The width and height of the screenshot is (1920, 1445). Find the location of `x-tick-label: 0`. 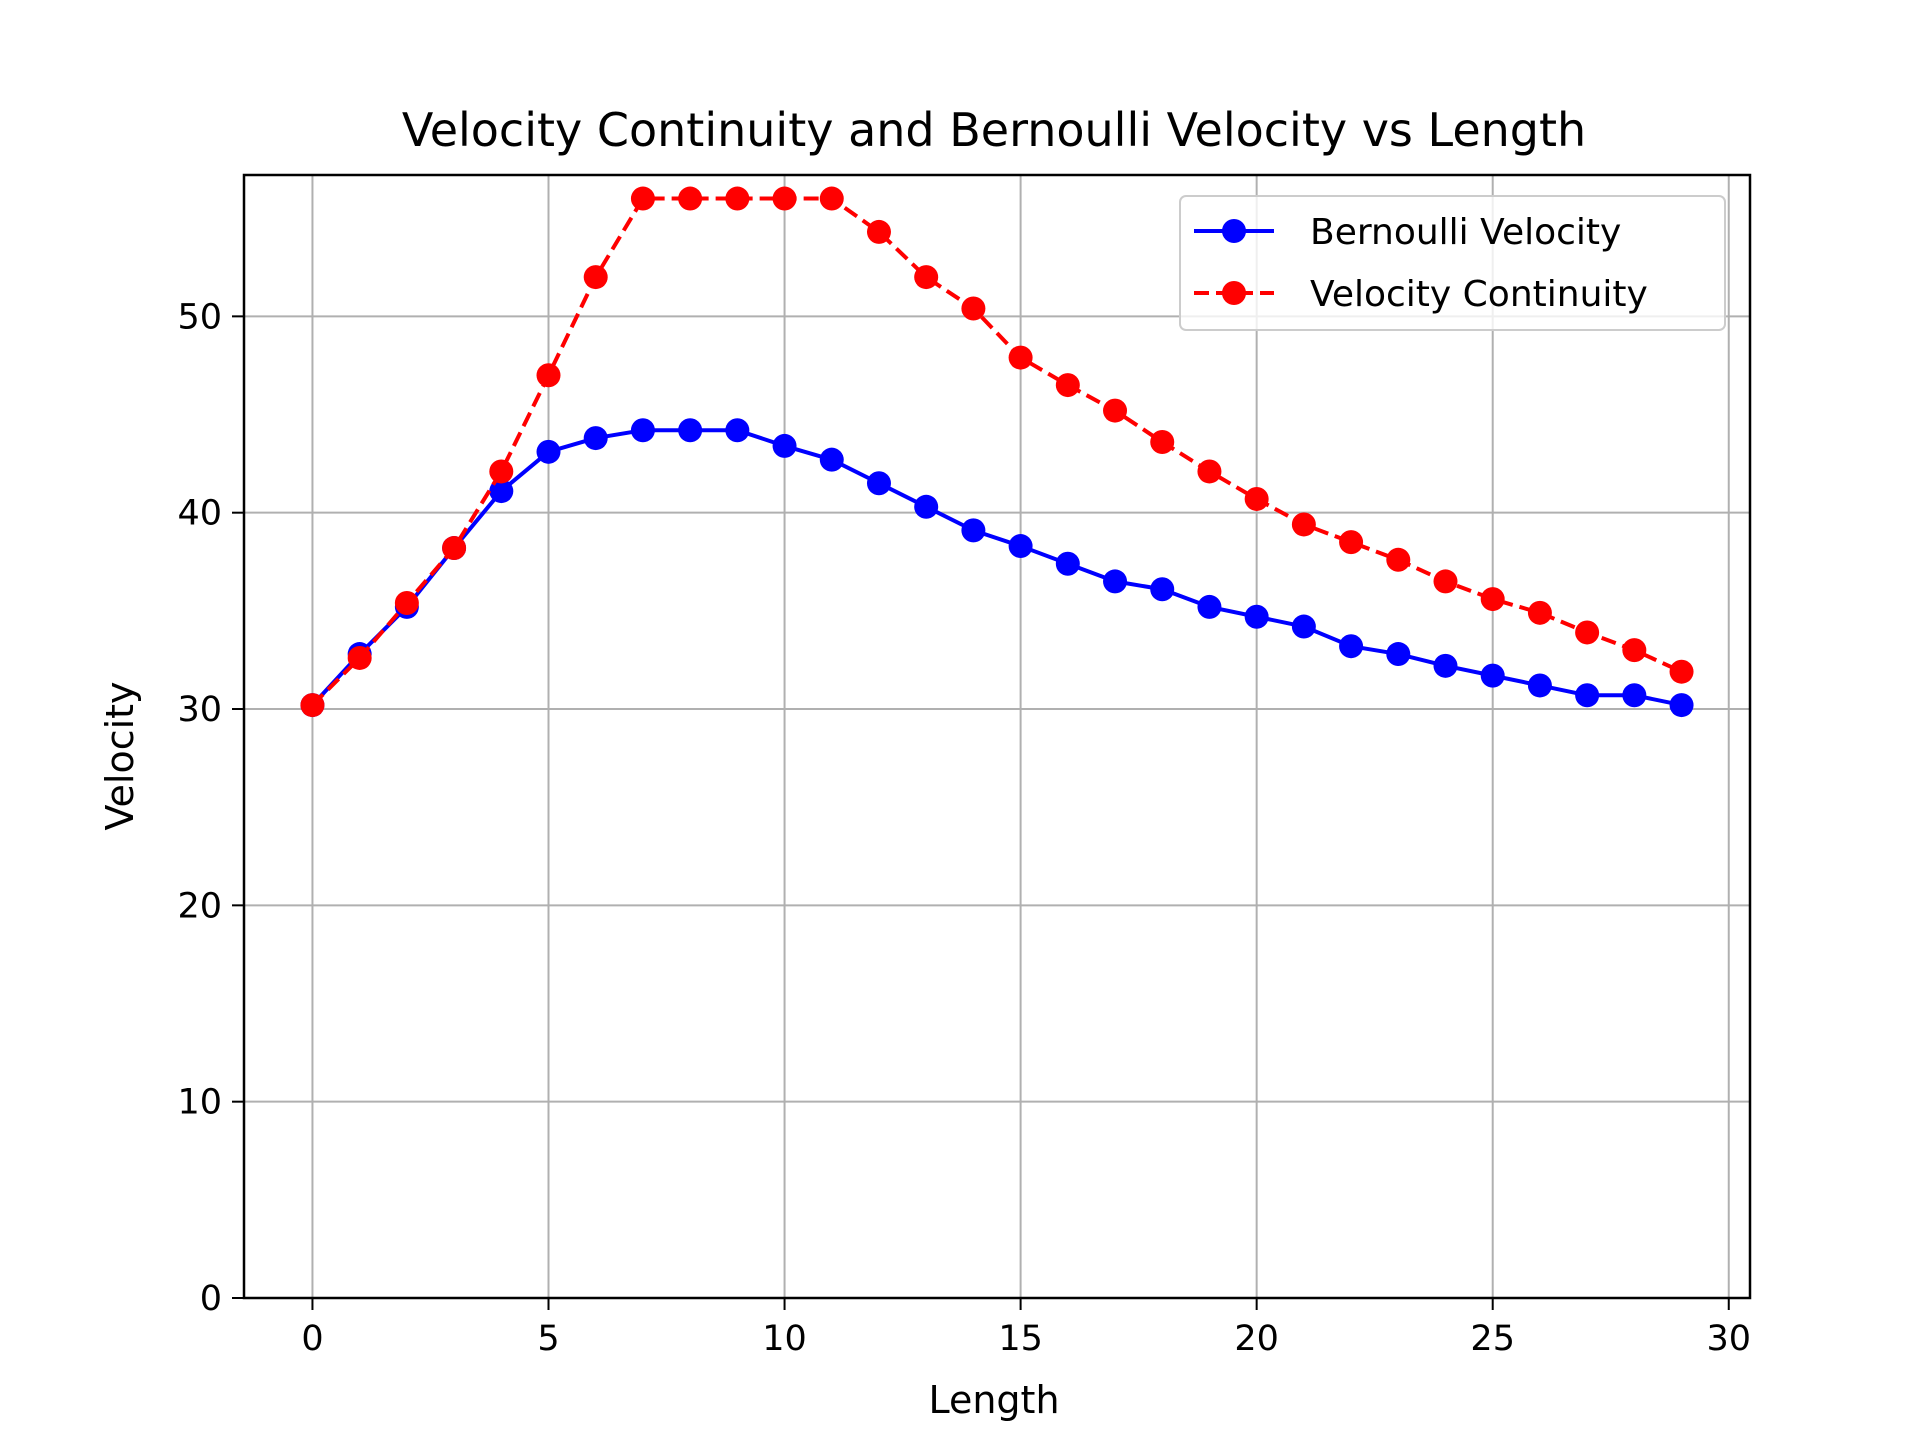

x-tick-label: 0 is located at coordinates (312, 1339).